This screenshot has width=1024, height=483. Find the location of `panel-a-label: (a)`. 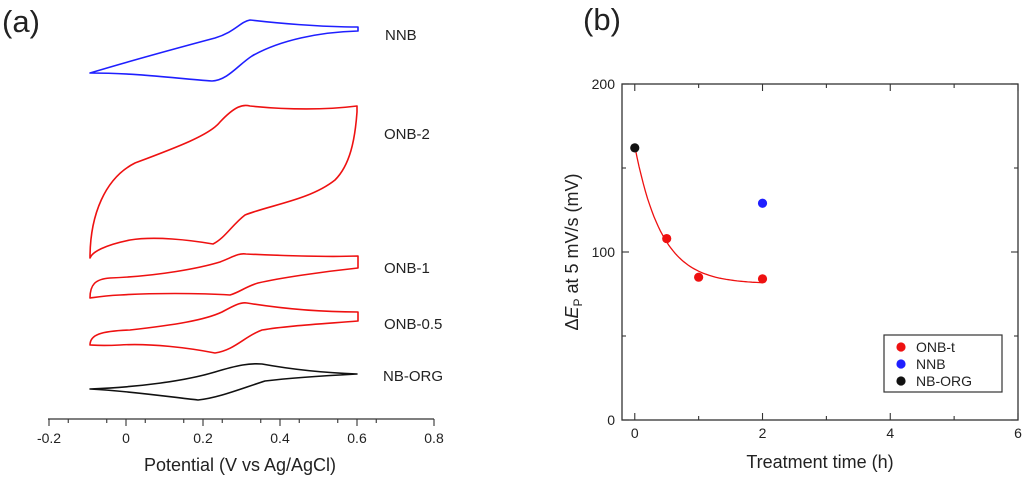

panel-a-label: (a) is located at coordinates (21, 21).